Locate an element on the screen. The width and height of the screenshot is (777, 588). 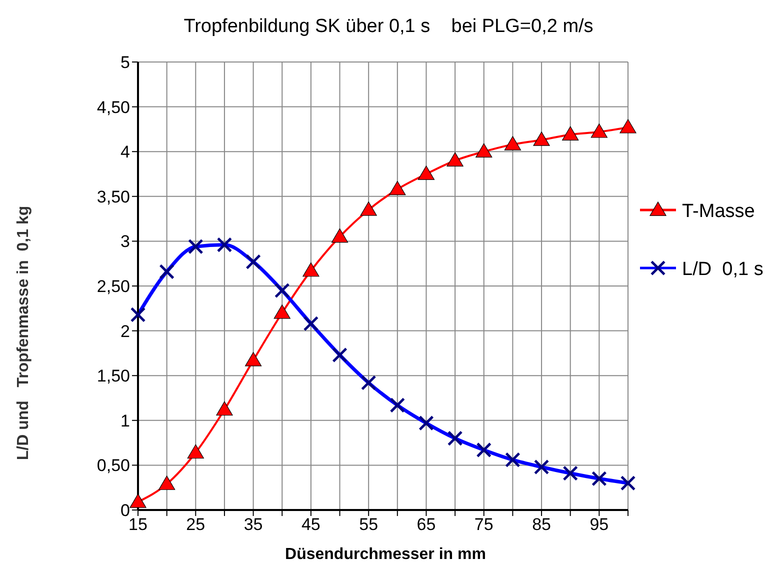
y-tick-label: 4,50 is located at coordinates (113, 107).